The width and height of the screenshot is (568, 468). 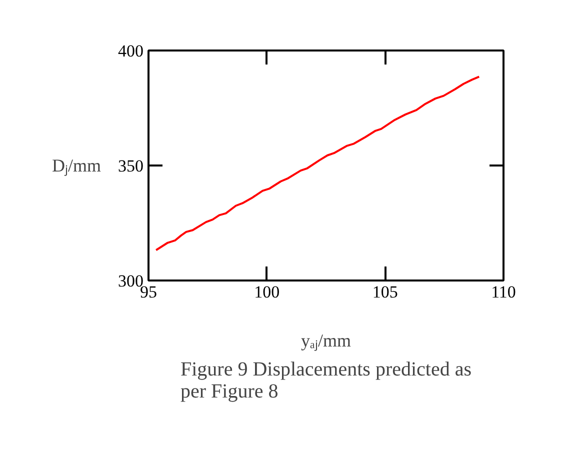 I want to click on y-tick-label: 400, so click(x=131, y=51).